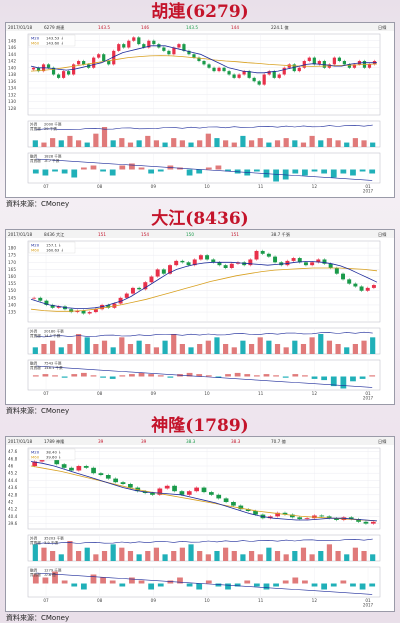  Describe the element at coordinates (12, 269) in the screenshot. I see `y-tick-label: 165` at that location.